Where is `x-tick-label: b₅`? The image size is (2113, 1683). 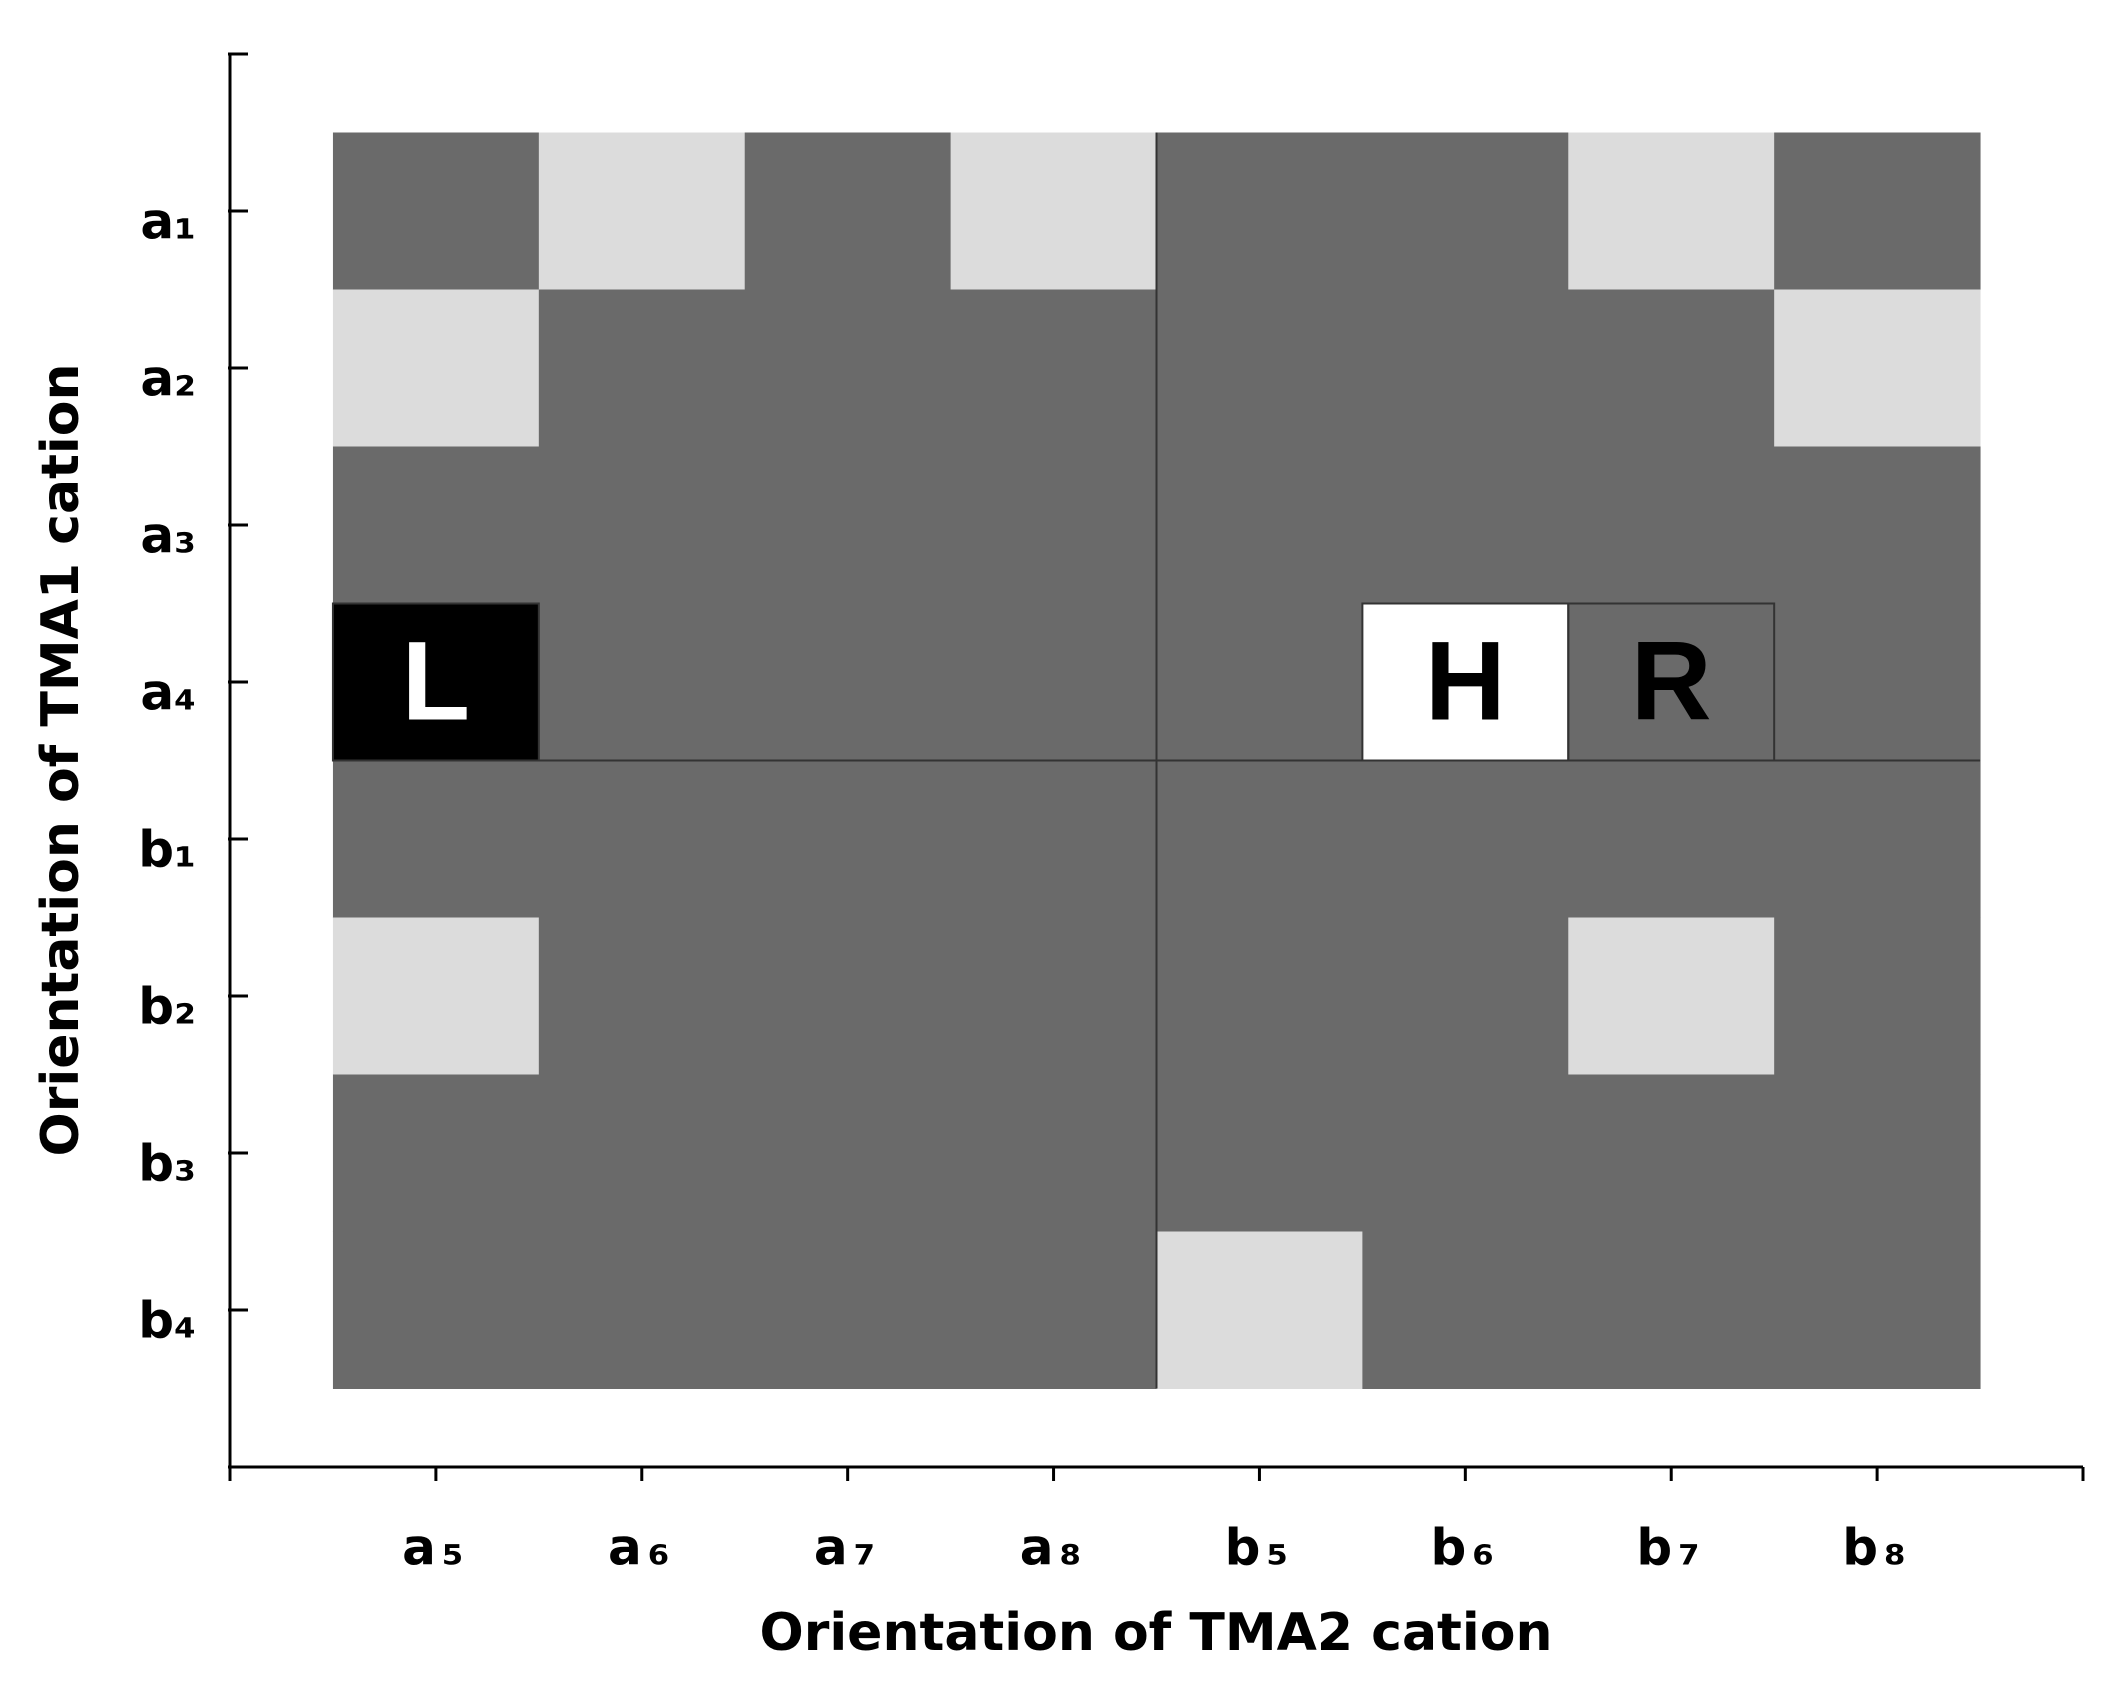 x-tick-label: b₅ is located at coordinates (1260, 1548).